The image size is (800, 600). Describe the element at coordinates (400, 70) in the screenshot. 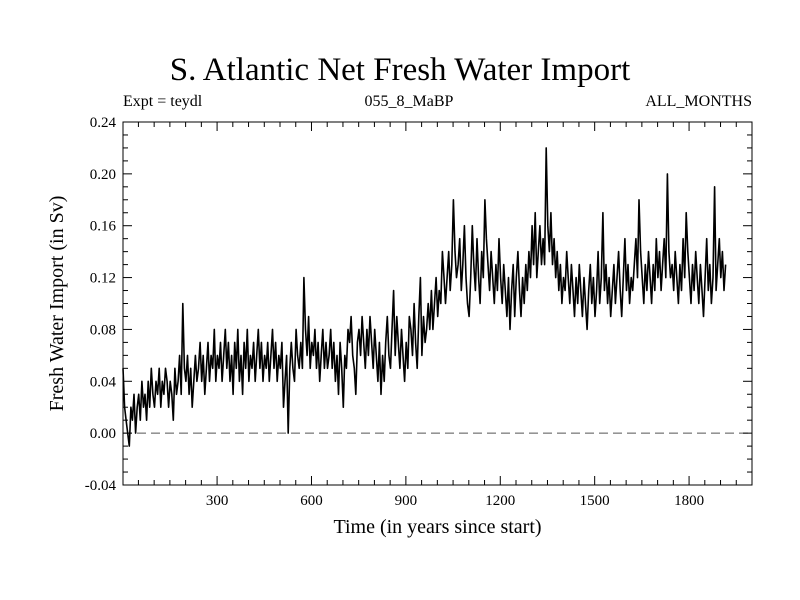

I see `chart-title: S. Atlantic Net Fresh Water Import` at that location.